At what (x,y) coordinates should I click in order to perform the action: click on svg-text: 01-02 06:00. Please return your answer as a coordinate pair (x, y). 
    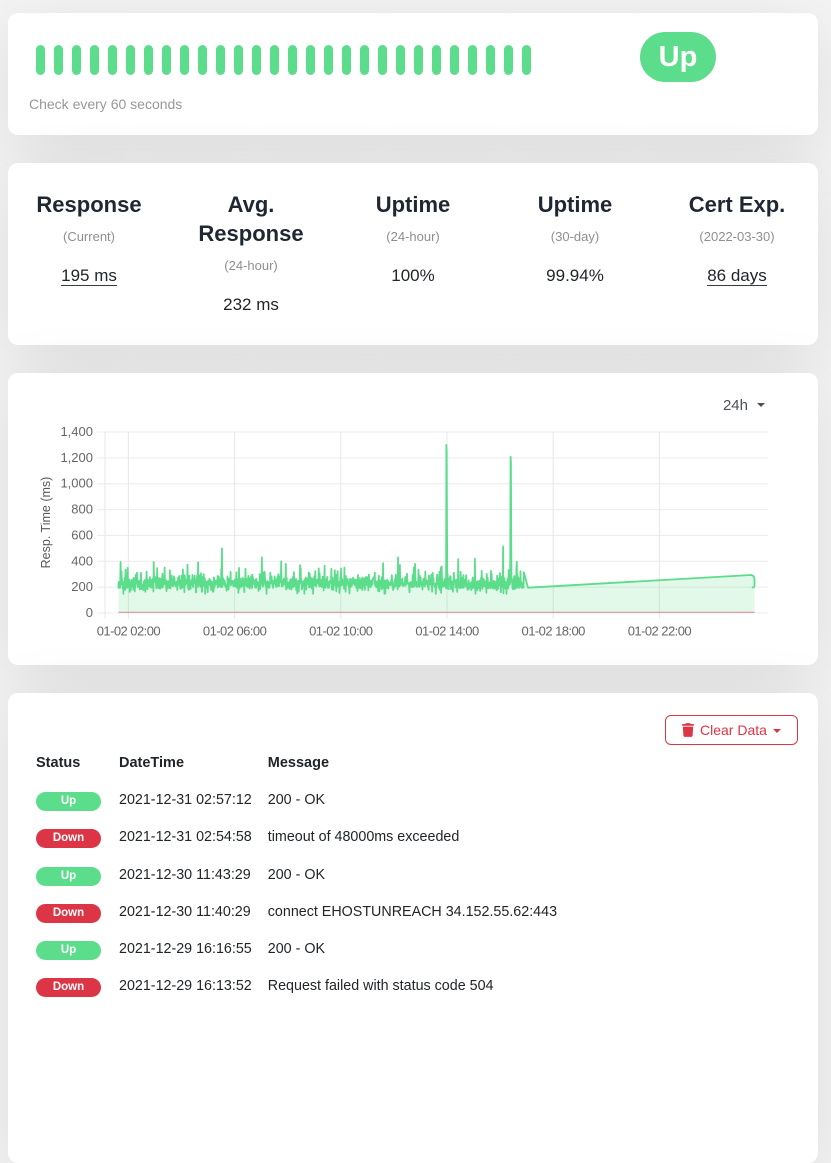
    Looking at the image, I should click on (235, 631).